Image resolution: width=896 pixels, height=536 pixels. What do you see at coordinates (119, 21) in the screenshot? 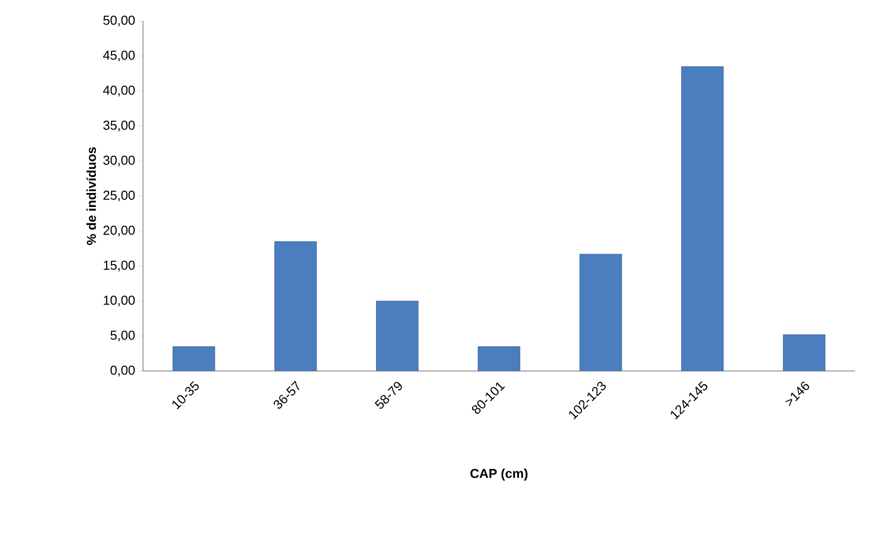
I see `y-tick-label: 50,00` at bounding box center [119, 21].